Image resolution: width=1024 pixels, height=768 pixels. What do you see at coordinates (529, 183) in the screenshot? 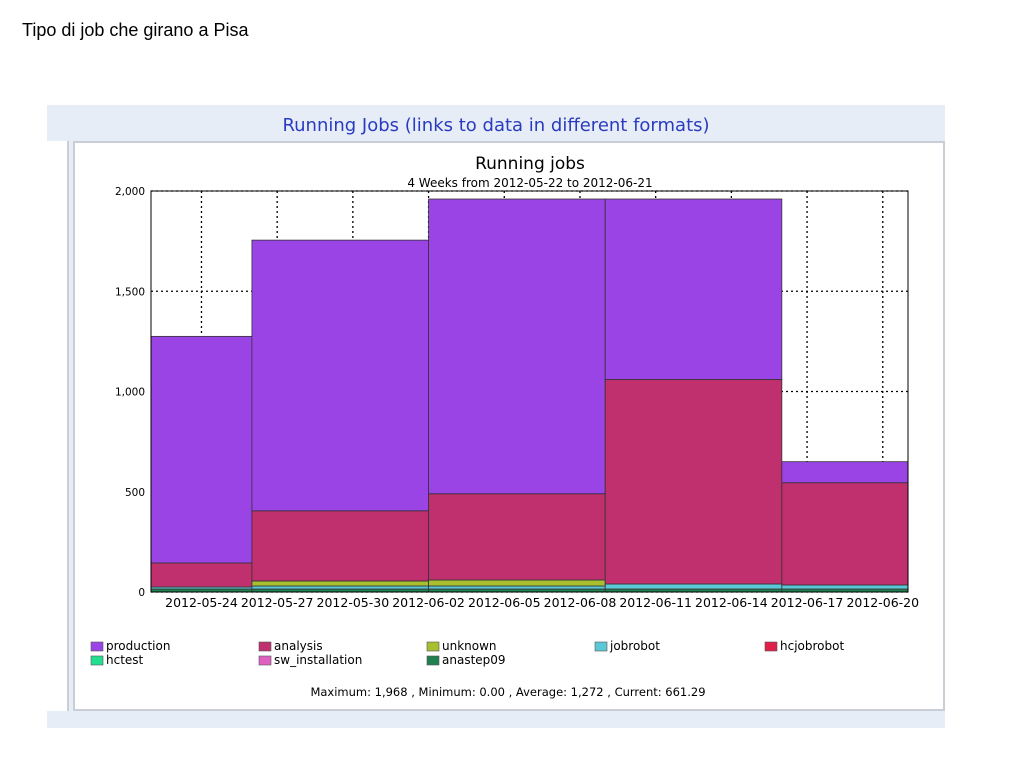
I see `chart-subtitle: 4 Weeks from 2012-05-22 to 2012-06-21` at bounding box center [529, 183].